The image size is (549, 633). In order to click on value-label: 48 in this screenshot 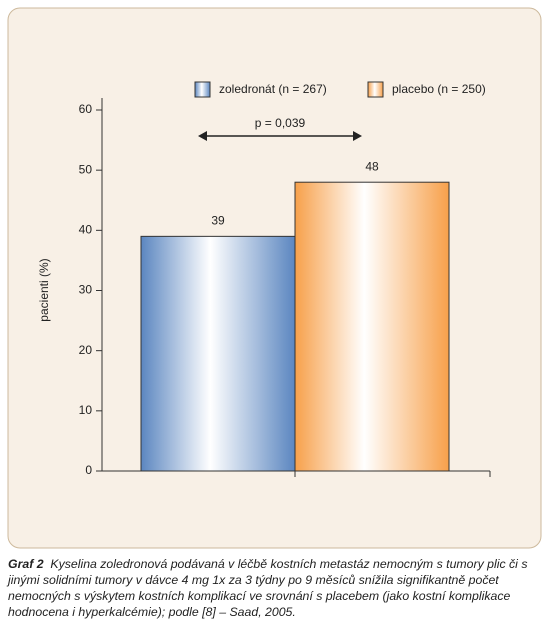, I will do `click(372, 166)`.